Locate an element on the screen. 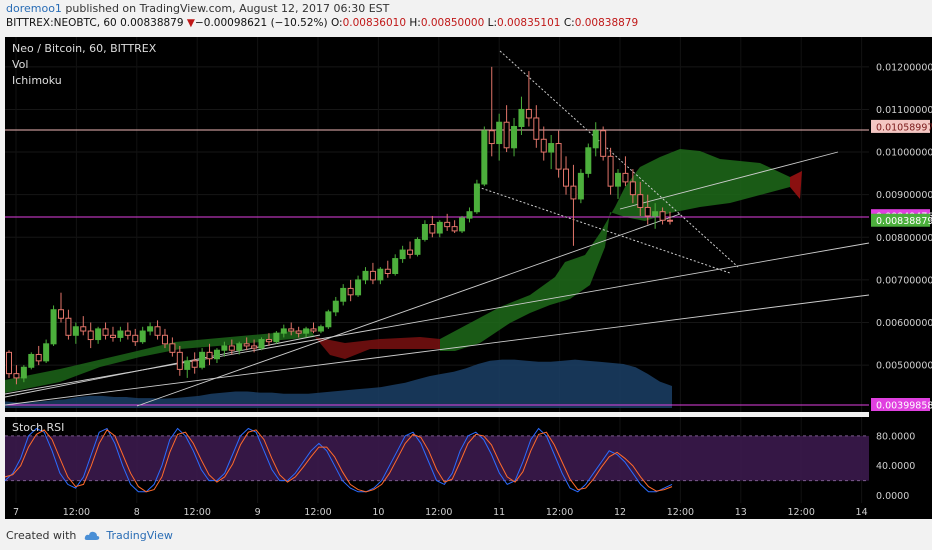  username-link: doremoo1 is located at coordinates (34, 8).